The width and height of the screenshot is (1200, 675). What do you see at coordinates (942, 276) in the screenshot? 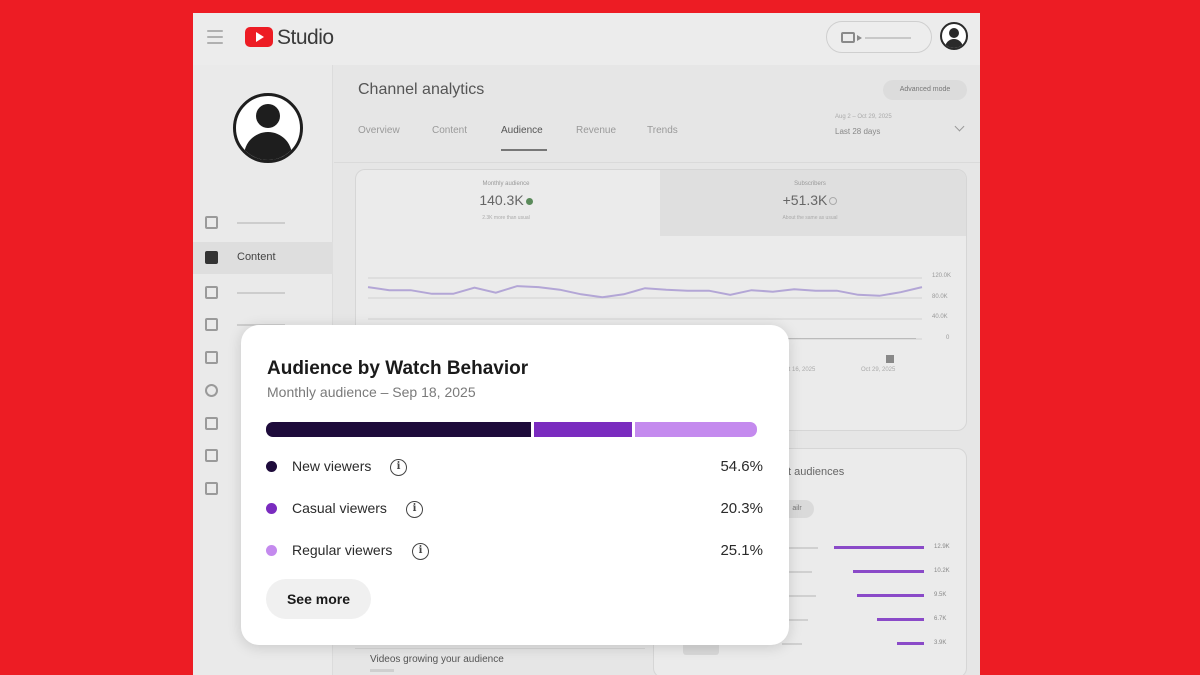
I see `y-tick: 120.0K` at bounding box center [942, 276].